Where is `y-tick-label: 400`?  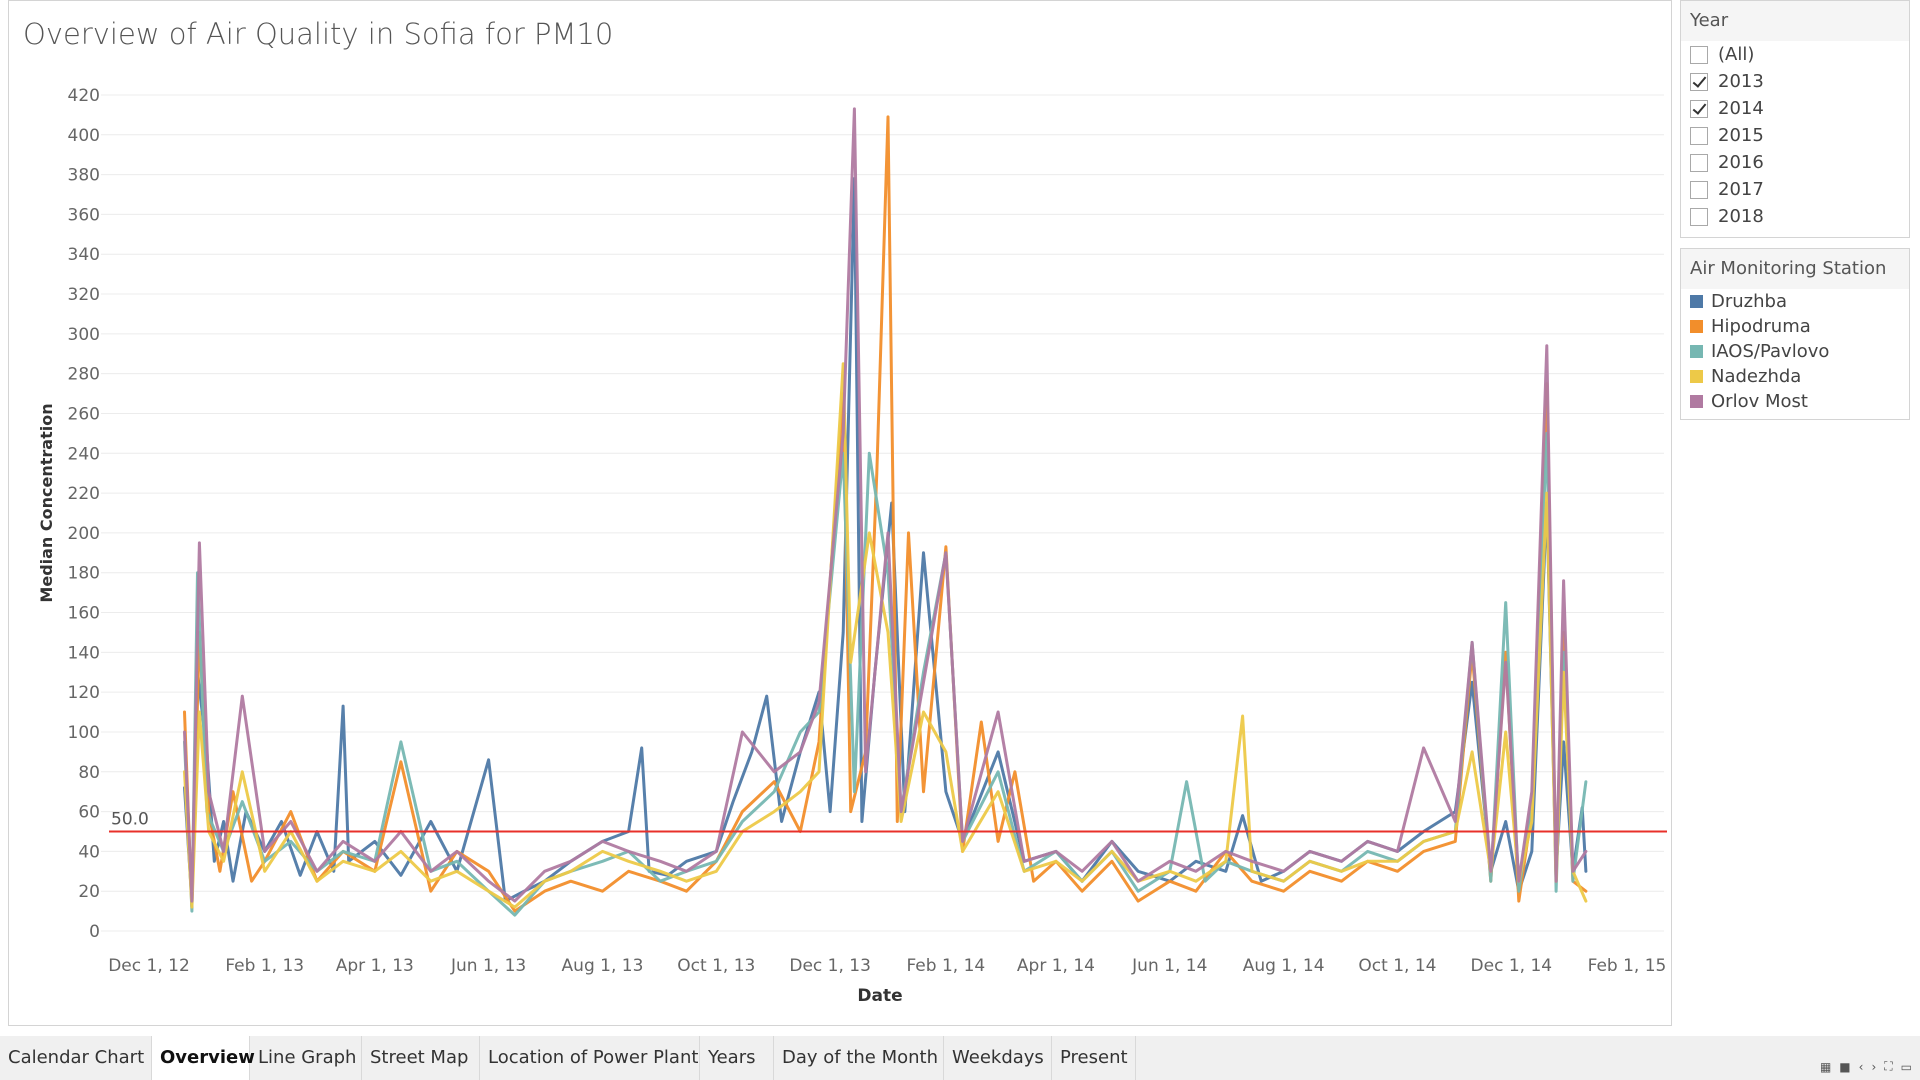 y-tick-label: 400 is located at coordinates (84, 136).